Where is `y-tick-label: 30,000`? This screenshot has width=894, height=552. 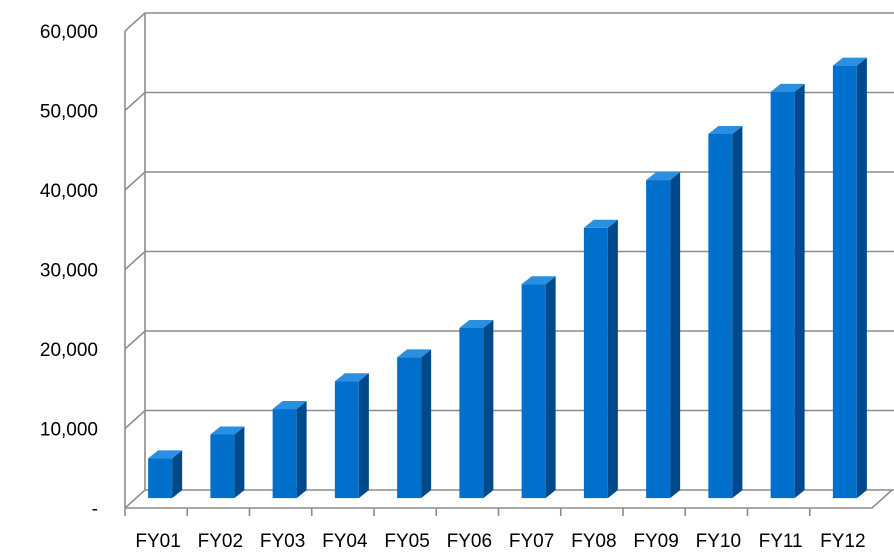 y-tick-label: 30,000 is located at coordinates (69, 271).